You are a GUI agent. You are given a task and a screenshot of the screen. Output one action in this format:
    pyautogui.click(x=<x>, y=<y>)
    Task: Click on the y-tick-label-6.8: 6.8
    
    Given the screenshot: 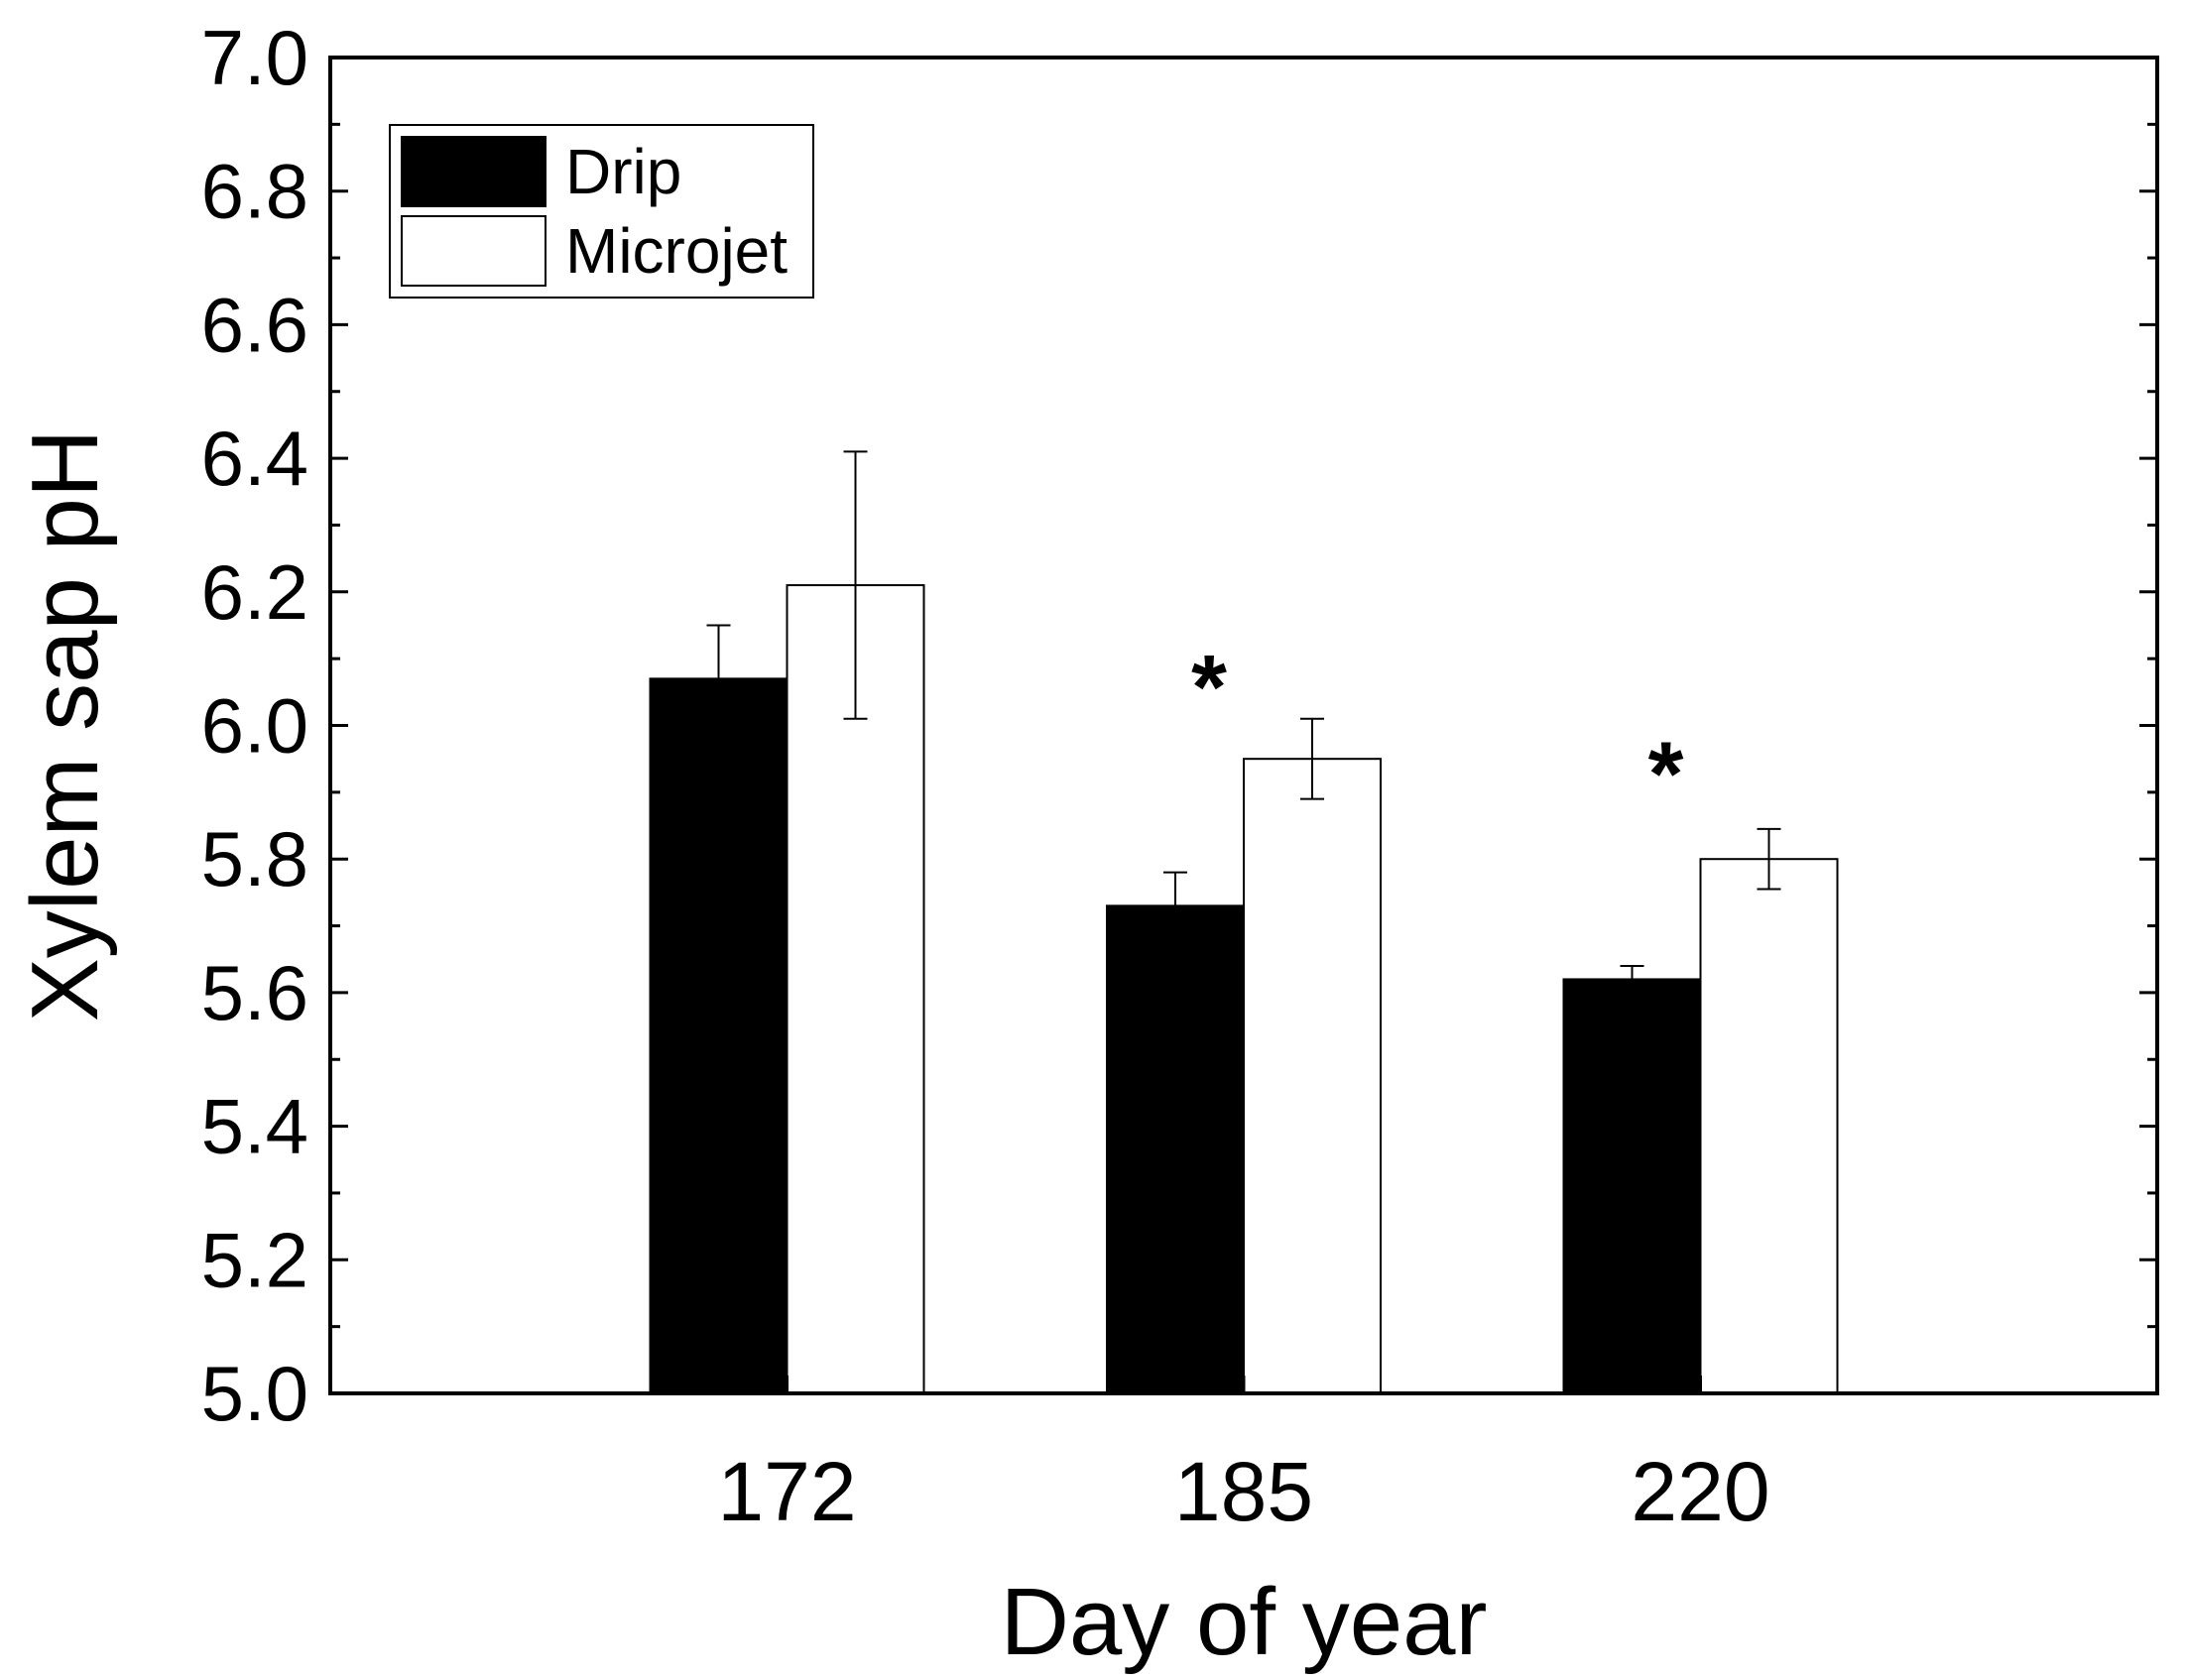 What is the action you would take?
    pyautogui.click(x=254, y=191)
    